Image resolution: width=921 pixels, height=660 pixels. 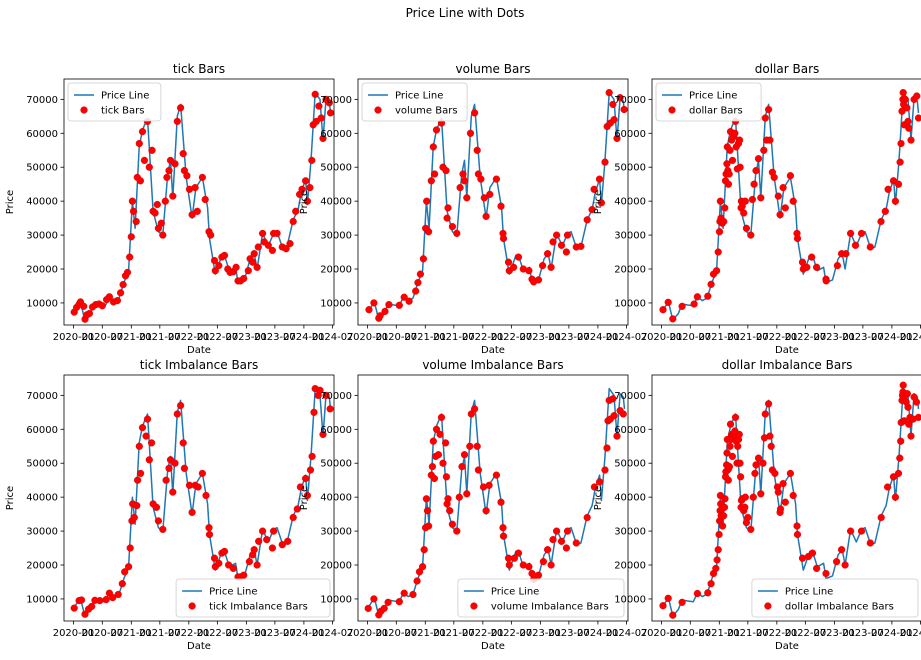 What do you see at coordinates (202, 206) in the screenshot?
I see `price-line` at bounding box center [202, 206].